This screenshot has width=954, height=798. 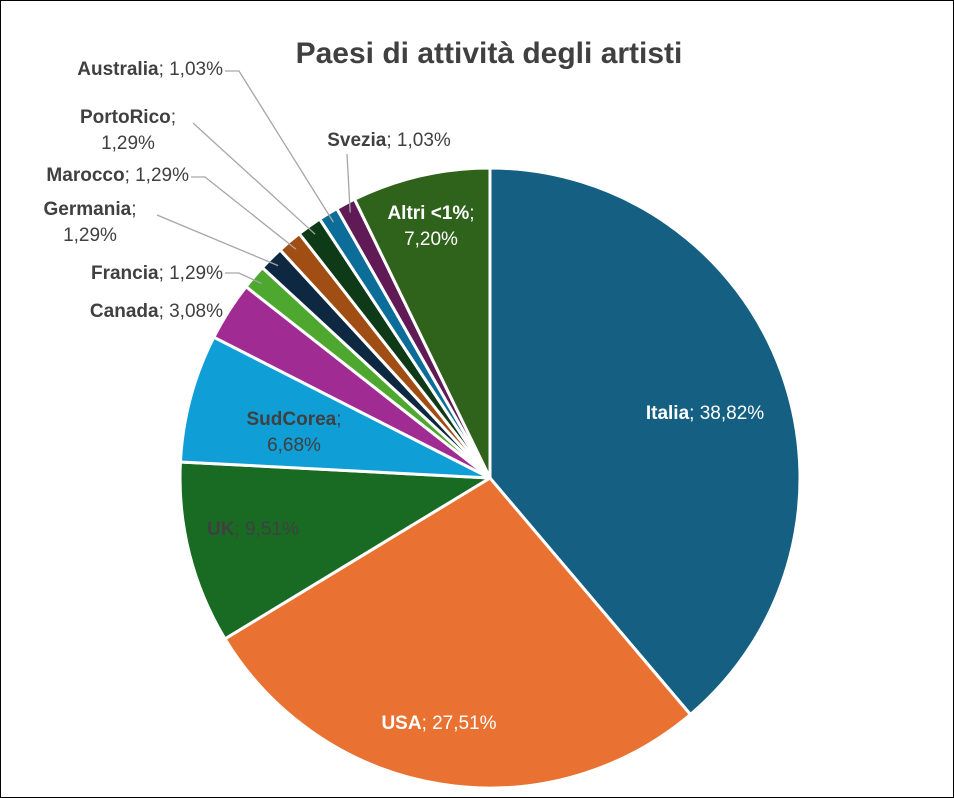 What do you see at coordinates (335, 550) in the screenshot?
I see `pie-slice-uk` at bounding box center [335, 550].